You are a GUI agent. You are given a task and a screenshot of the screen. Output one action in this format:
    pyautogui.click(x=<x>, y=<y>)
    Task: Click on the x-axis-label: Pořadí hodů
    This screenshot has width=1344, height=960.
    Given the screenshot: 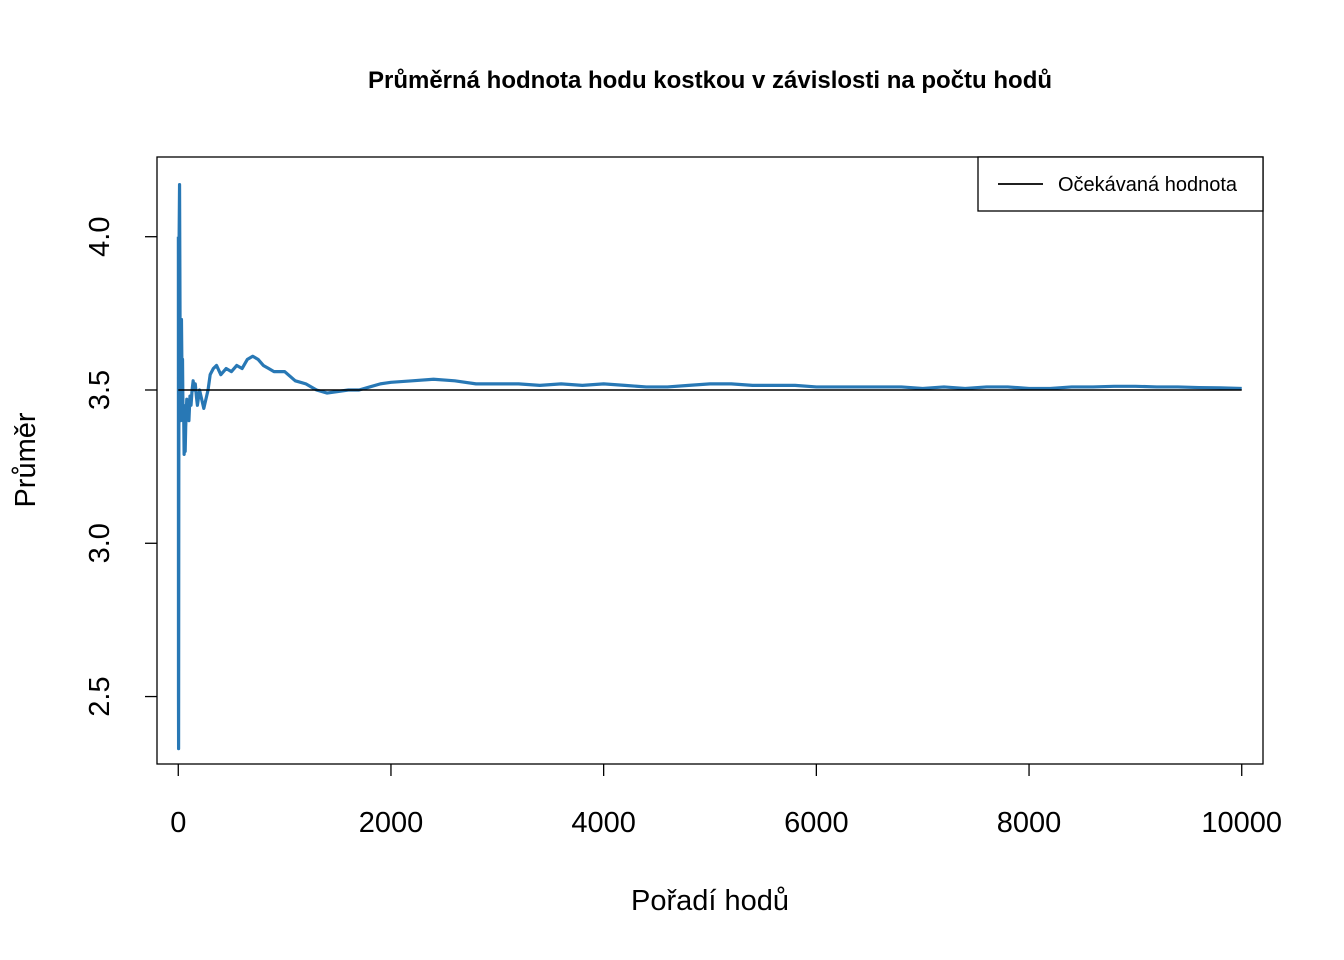 What is the action you would take?
    pyautogui.click(x=710, y=901)
    